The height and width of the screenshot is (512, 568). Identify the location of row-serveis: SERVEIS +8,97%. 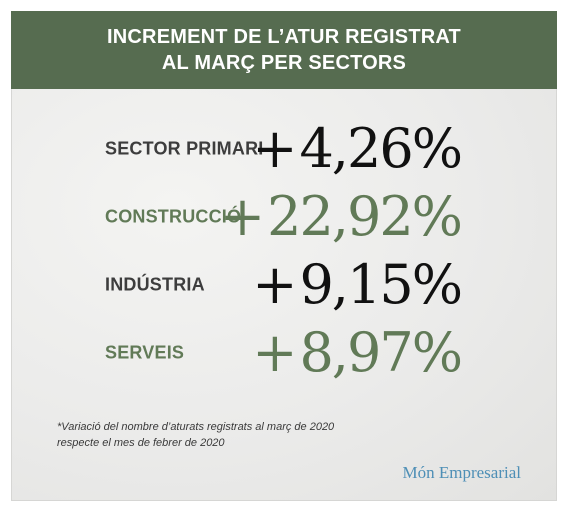
(284, 353).